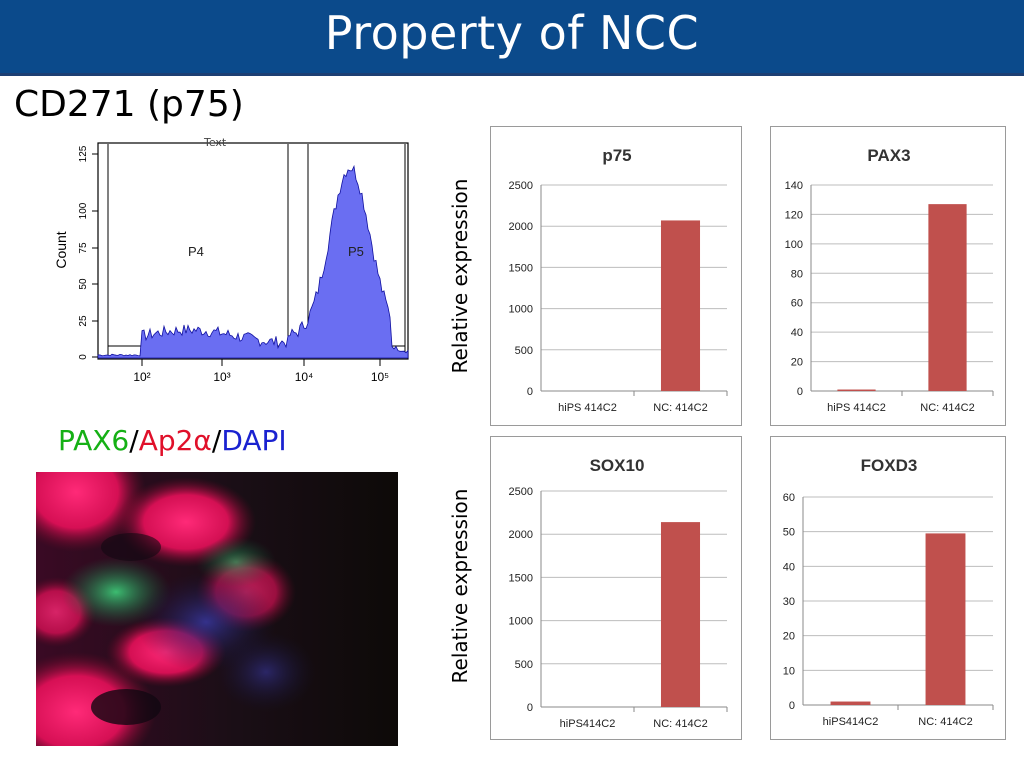 This screenshot has width=1024, height=768. I want to click on title-bar: Property of NCC, so click(512, 38).